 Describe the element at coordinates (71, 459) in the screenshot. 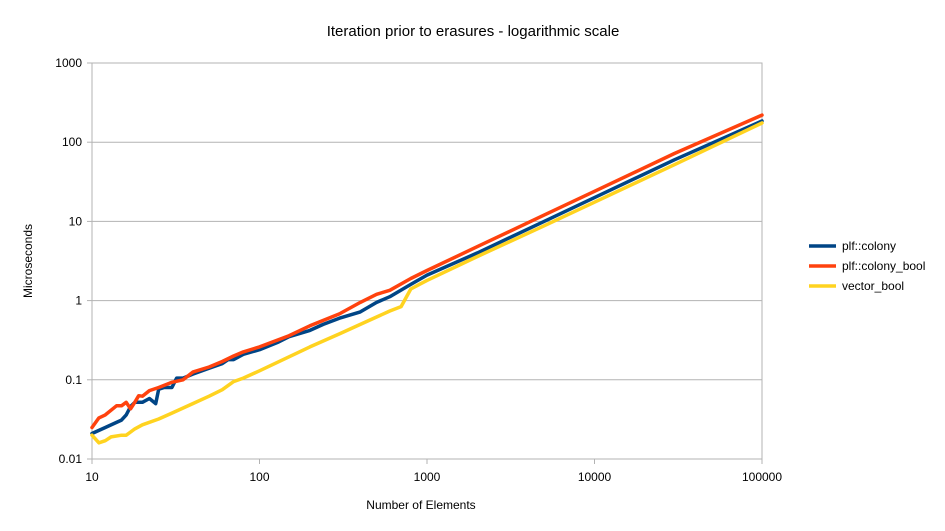

I see `y-tick-label: 0.01` at that location.